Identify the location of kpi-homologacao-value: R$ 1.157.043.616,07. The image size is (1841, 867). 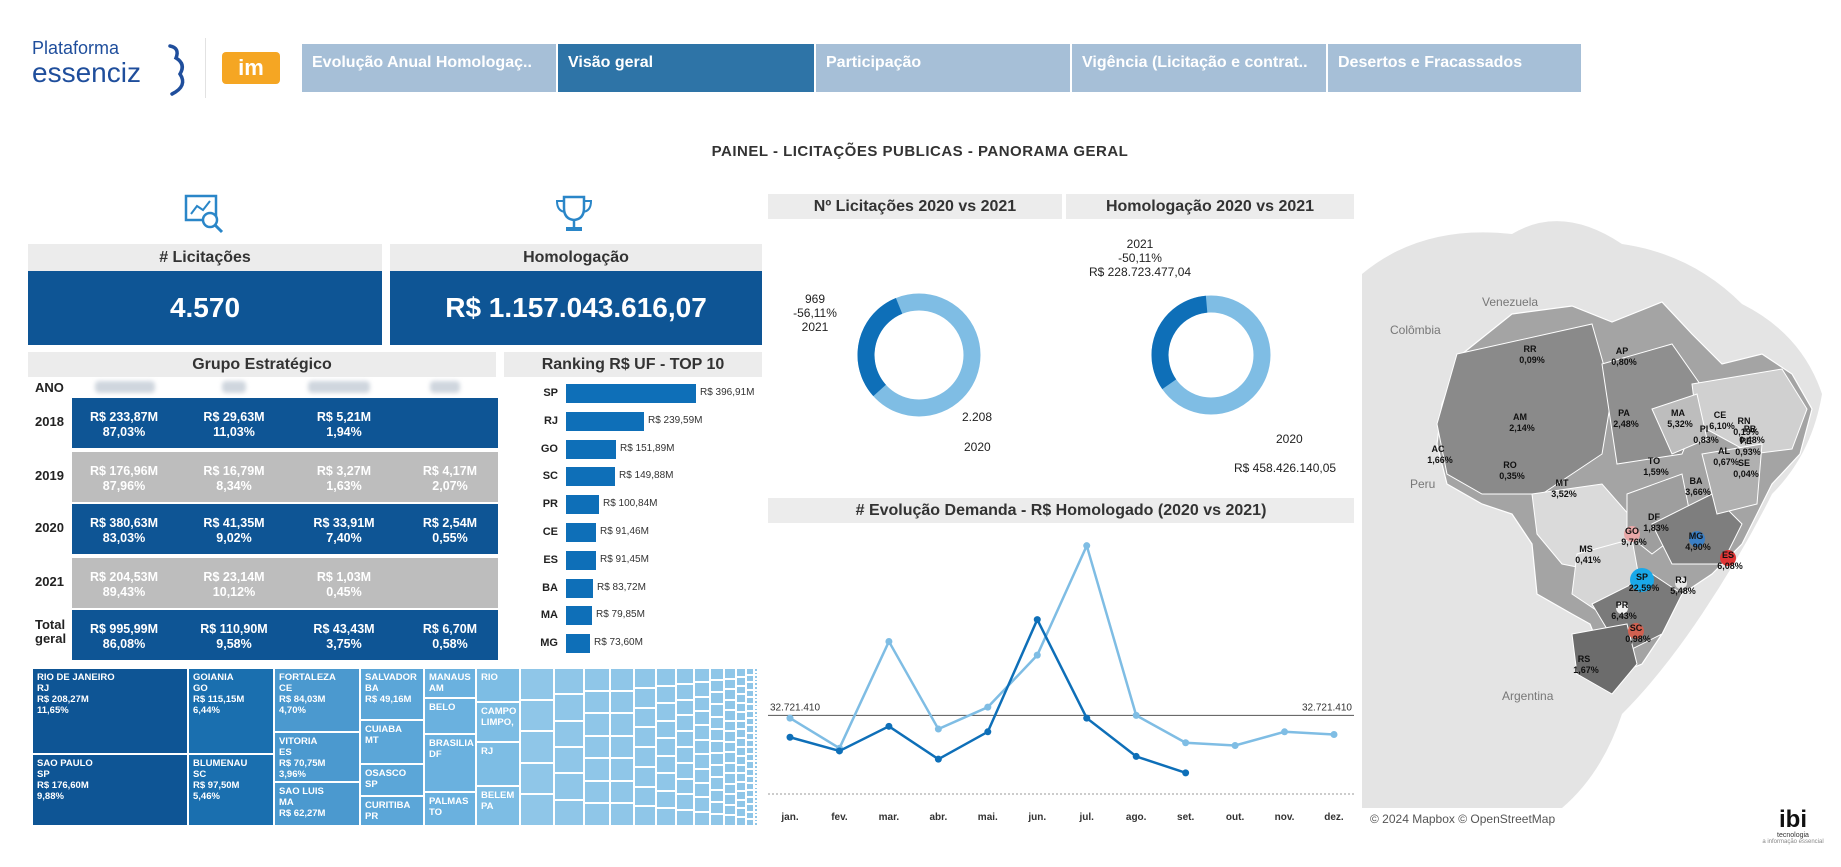
(576, 308).